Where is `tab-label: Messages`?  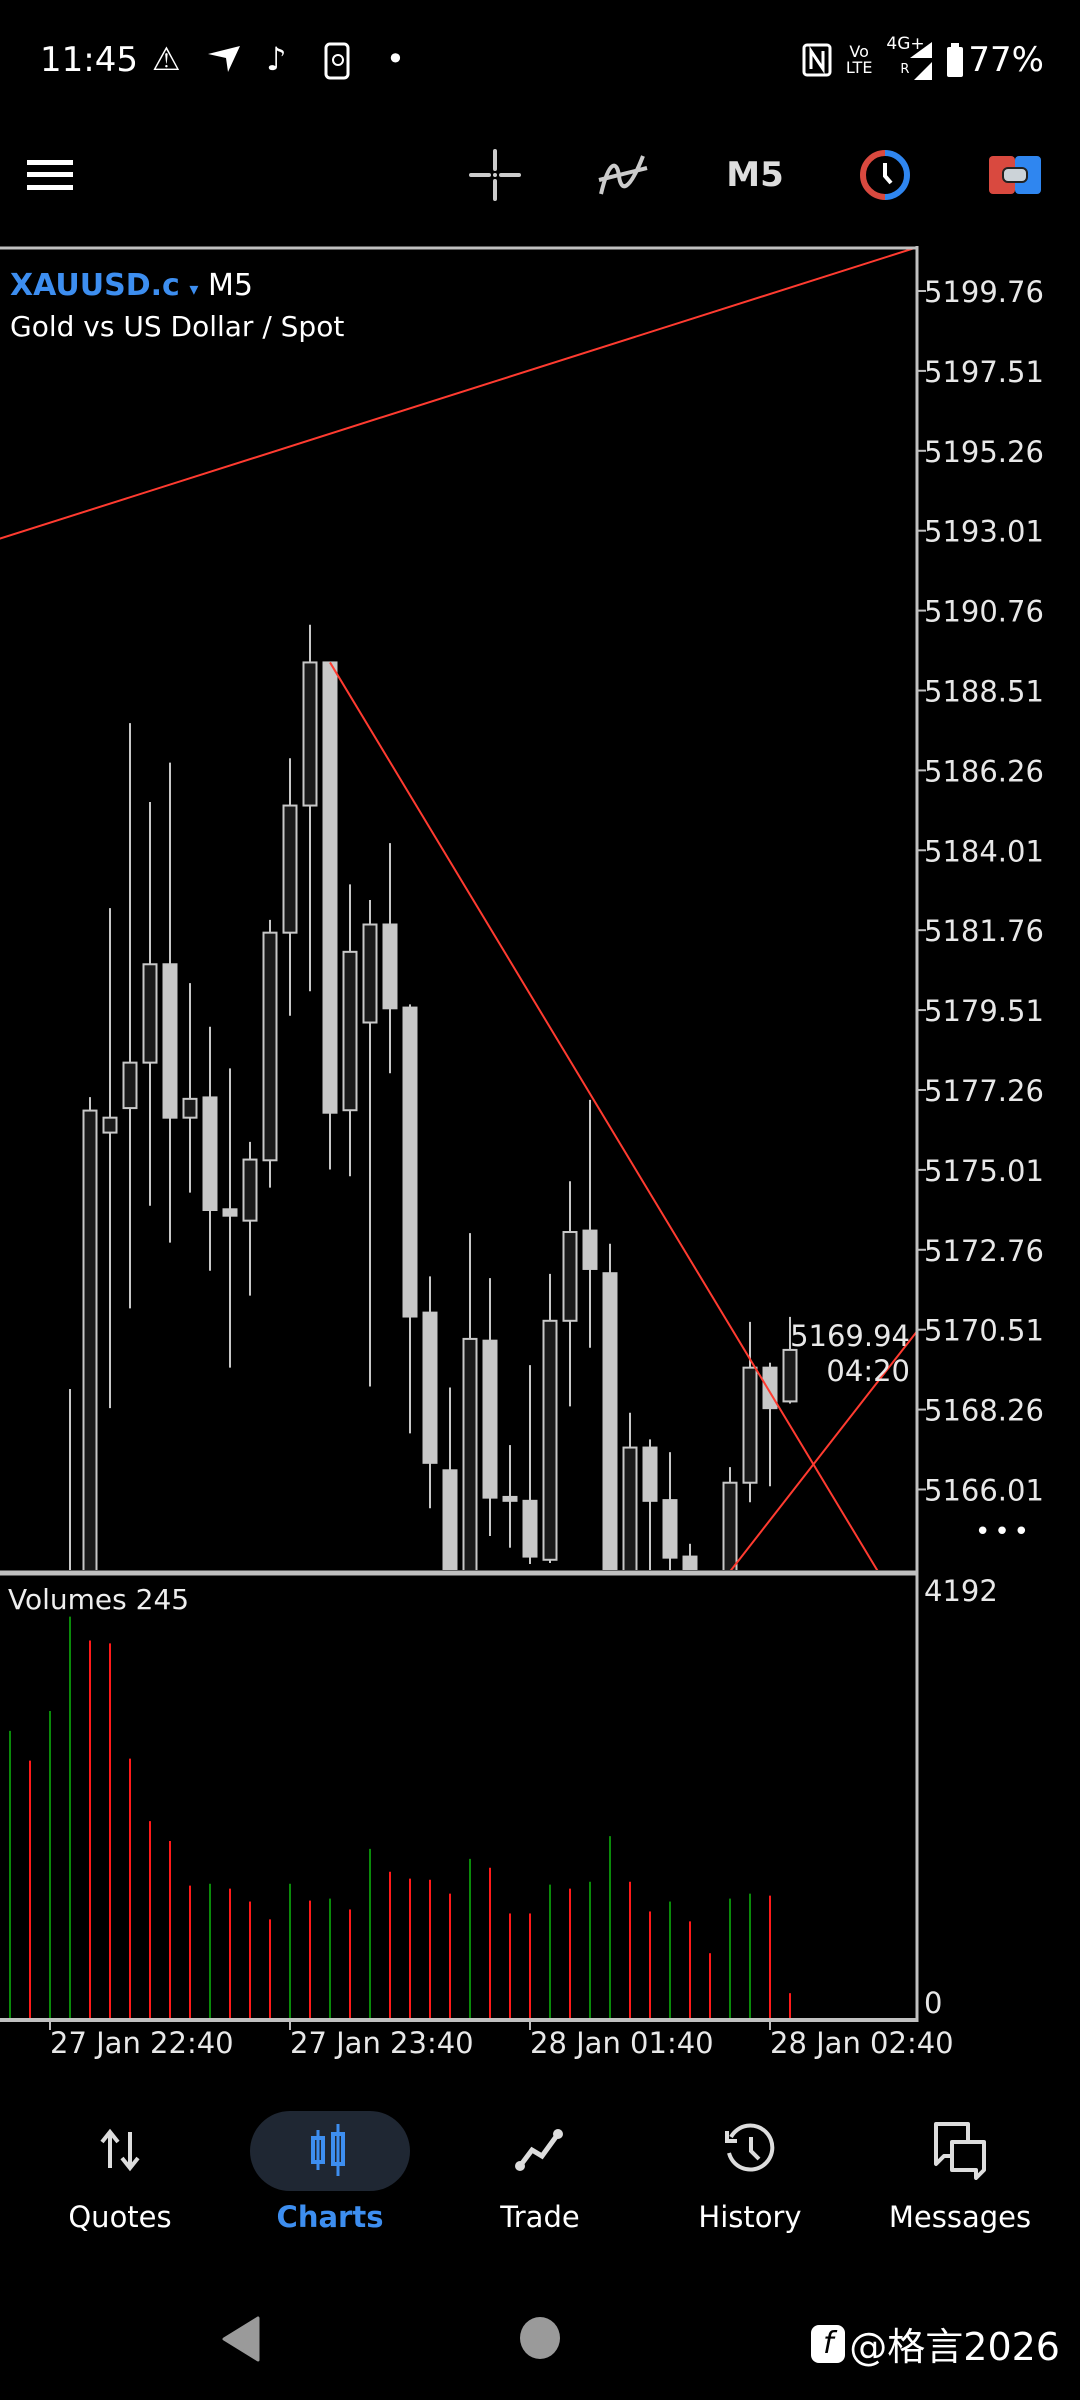 tab-label: Messages is located at coordinates (960, 2217).